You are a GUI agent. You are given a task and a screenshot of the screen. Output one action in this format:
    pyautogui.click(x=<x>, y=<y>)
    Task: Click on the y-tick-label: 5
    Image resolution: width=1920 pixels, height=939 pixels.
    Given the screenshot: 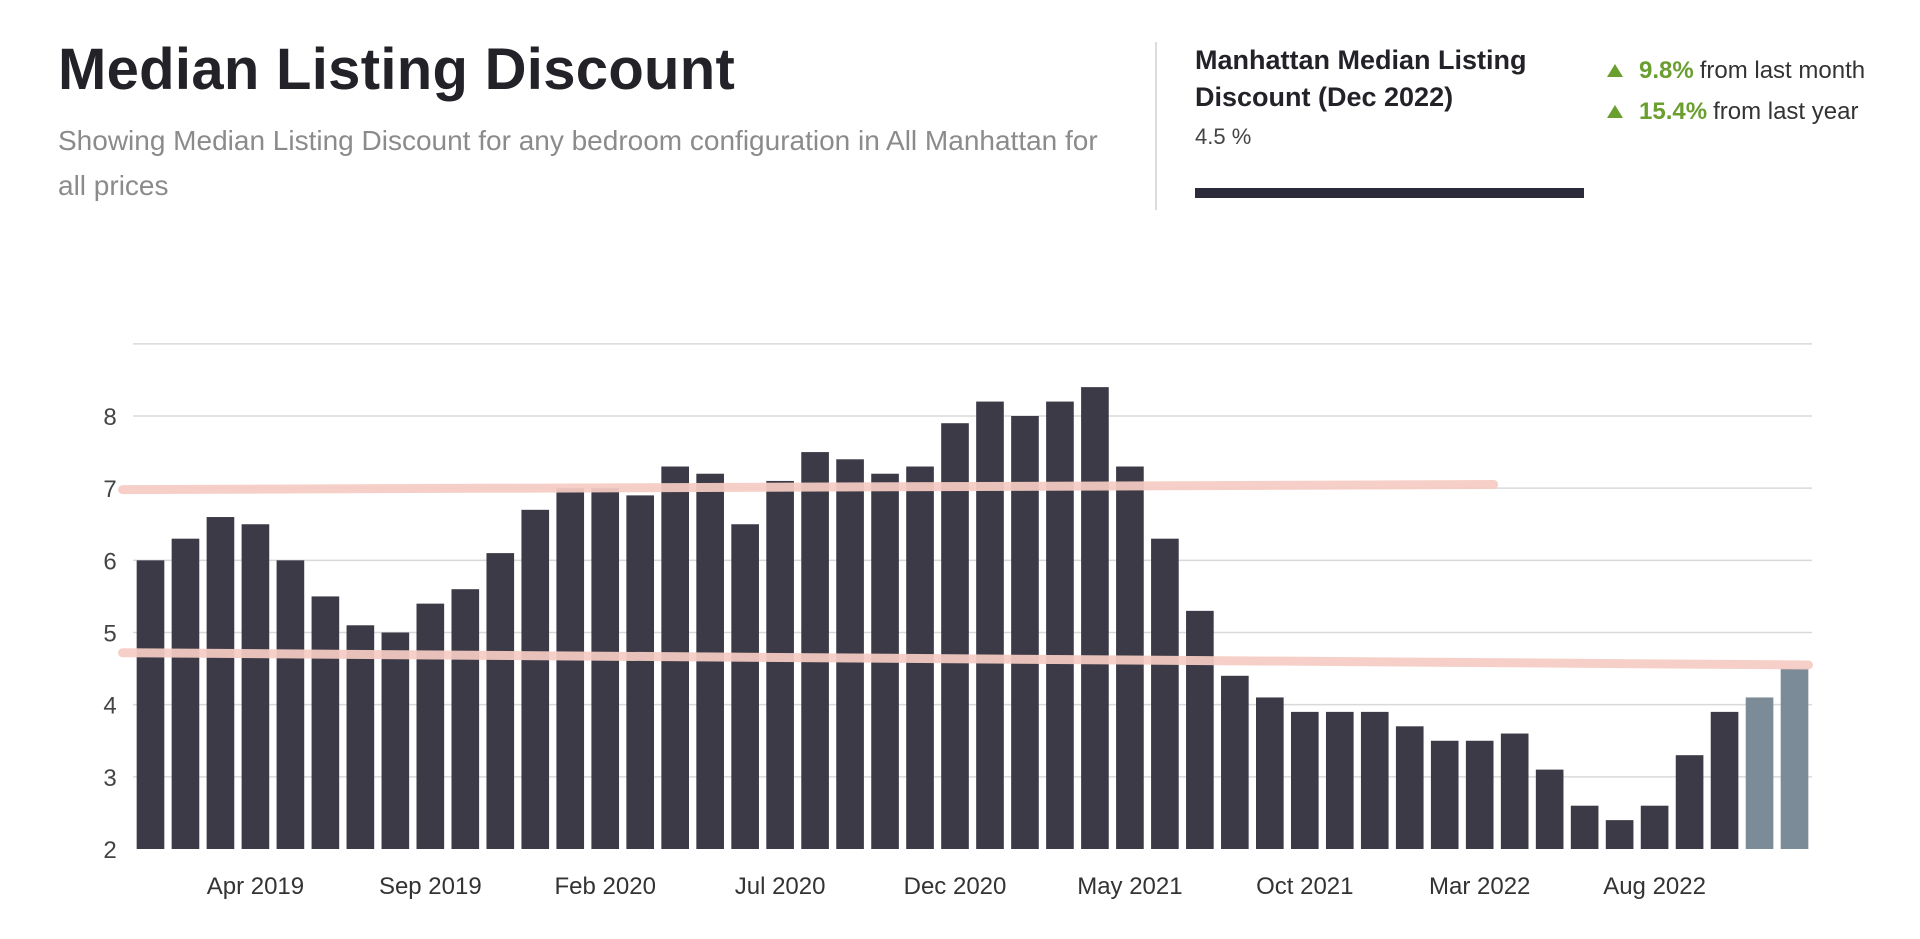 What is the action you would take?
    pyautogui.click(x=109, y=634)
    